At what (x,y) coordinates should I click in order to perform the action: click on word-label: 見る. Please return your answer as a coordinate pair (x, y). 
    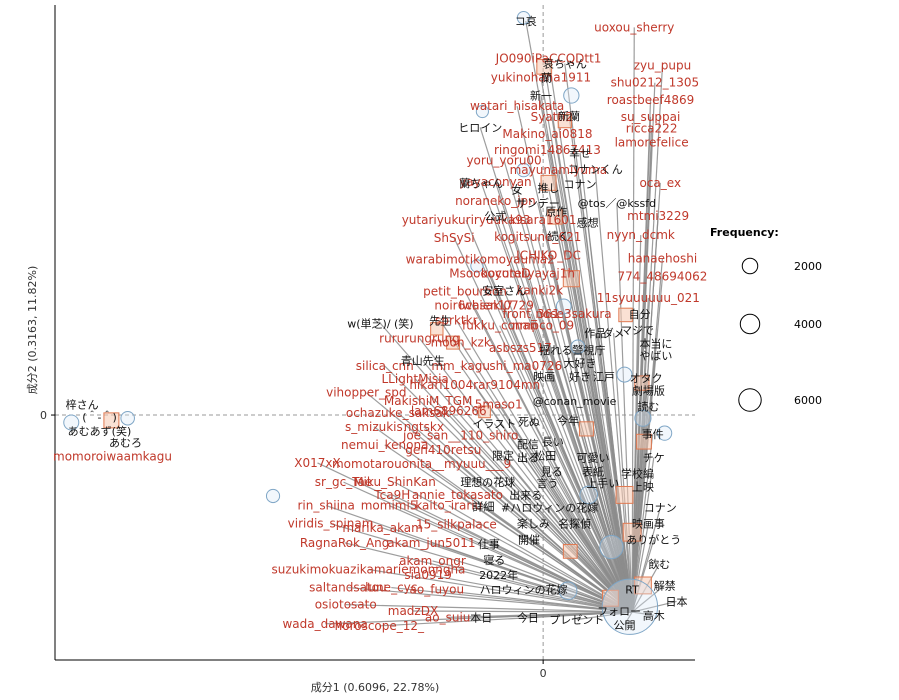
    Looking at the image, I should click on (552, 471).